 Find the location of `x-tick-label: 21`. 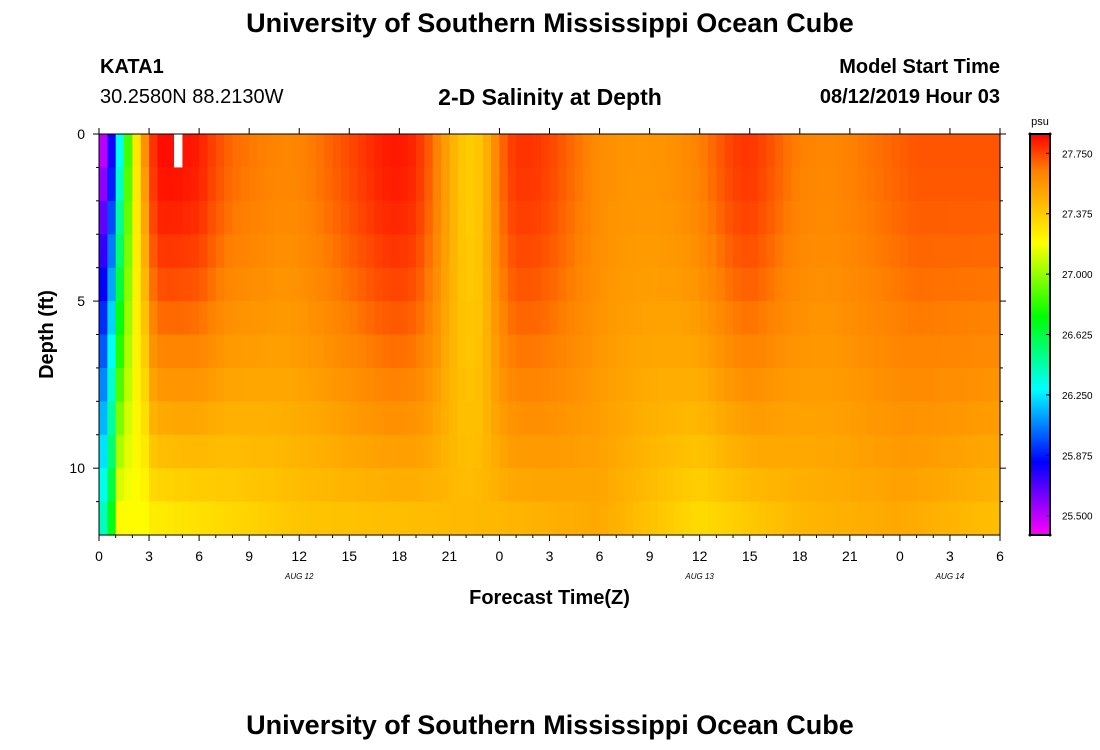

x-tick-label: 21 is located at coordinates (450, 556).